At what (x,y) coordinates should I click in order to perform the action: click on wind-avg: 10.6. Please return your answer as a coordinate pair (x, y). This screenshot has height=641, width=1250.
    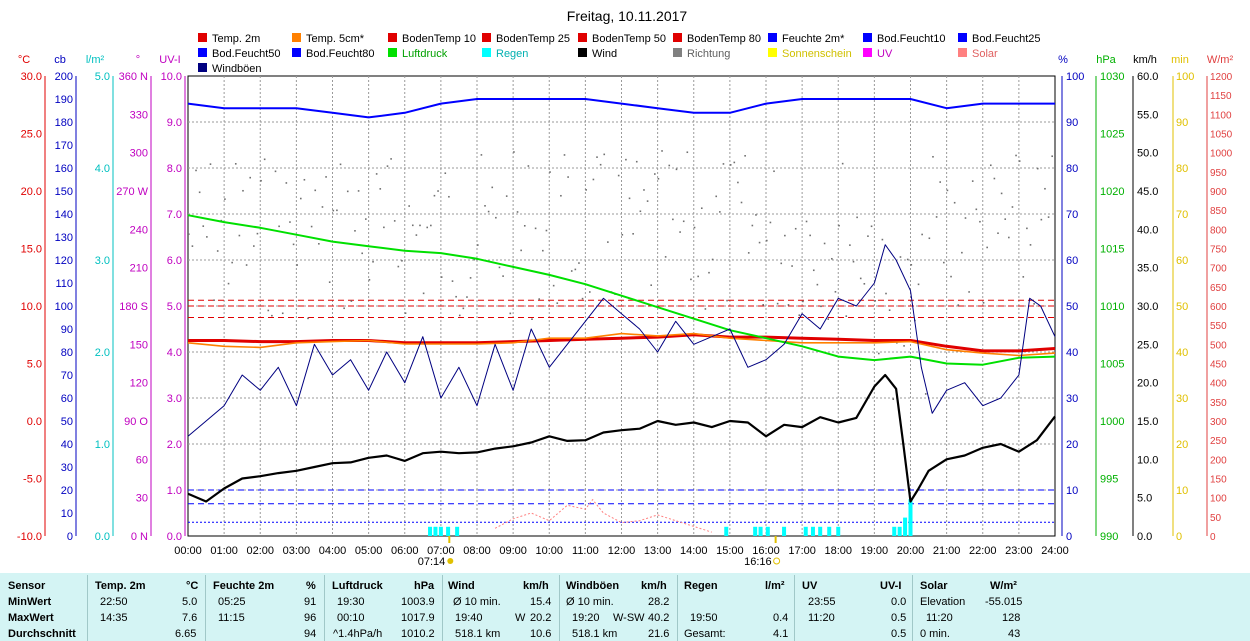
    Looking at the image, I should click on (541, 634).